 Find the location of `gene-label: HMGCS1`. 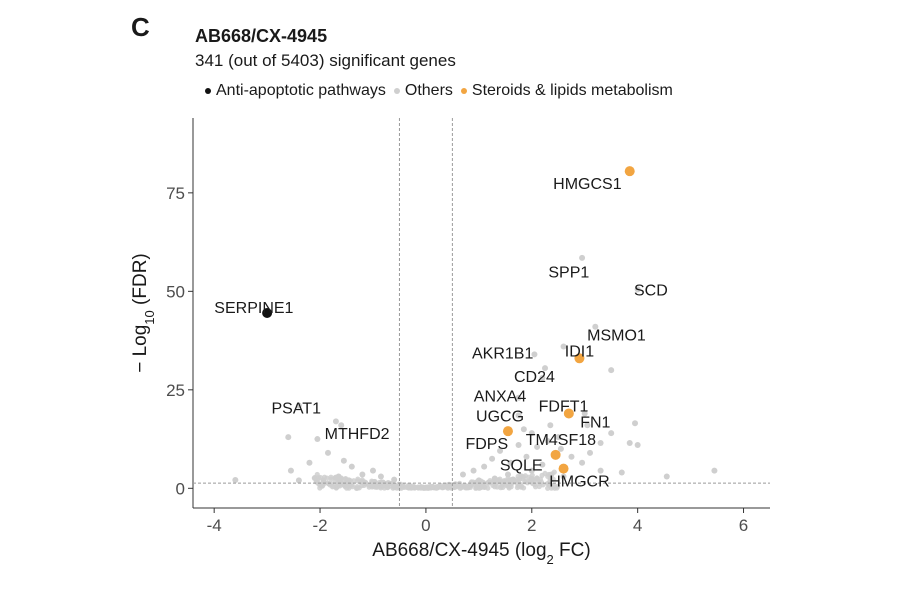

gene-label: HMGCS1 is located at coordinates (587, 184).